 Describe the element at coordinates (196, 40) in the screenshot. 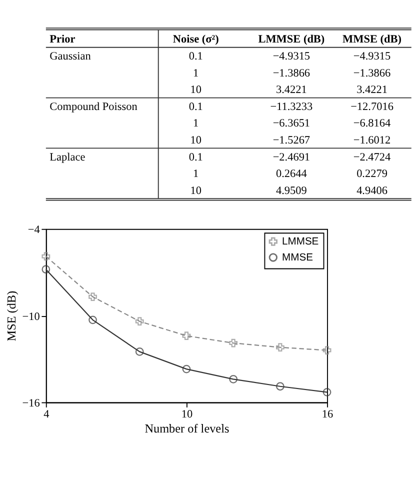

I see `text: Noise (σ²)` at that location.